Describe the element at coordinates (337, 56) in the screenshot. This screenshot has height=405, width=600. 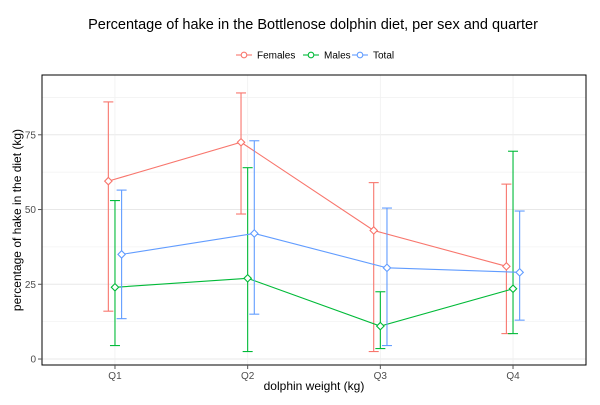
I see `legend-label: Males` at that location.